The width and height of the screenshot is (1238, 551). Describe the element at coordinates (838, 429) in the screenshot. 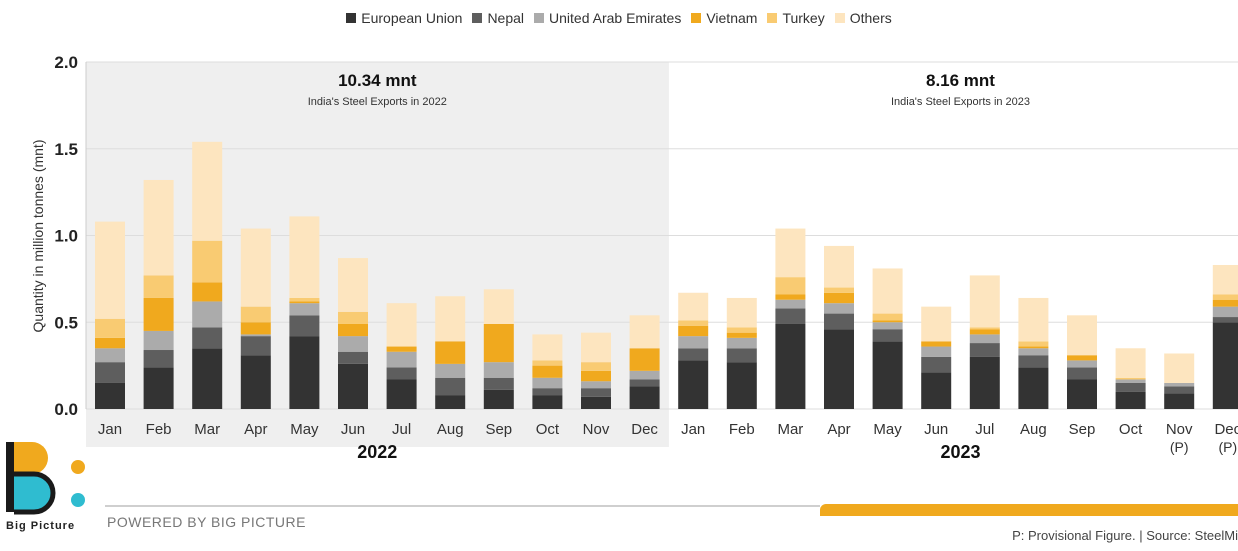

I see `x-tick-label: Apr` at that location.